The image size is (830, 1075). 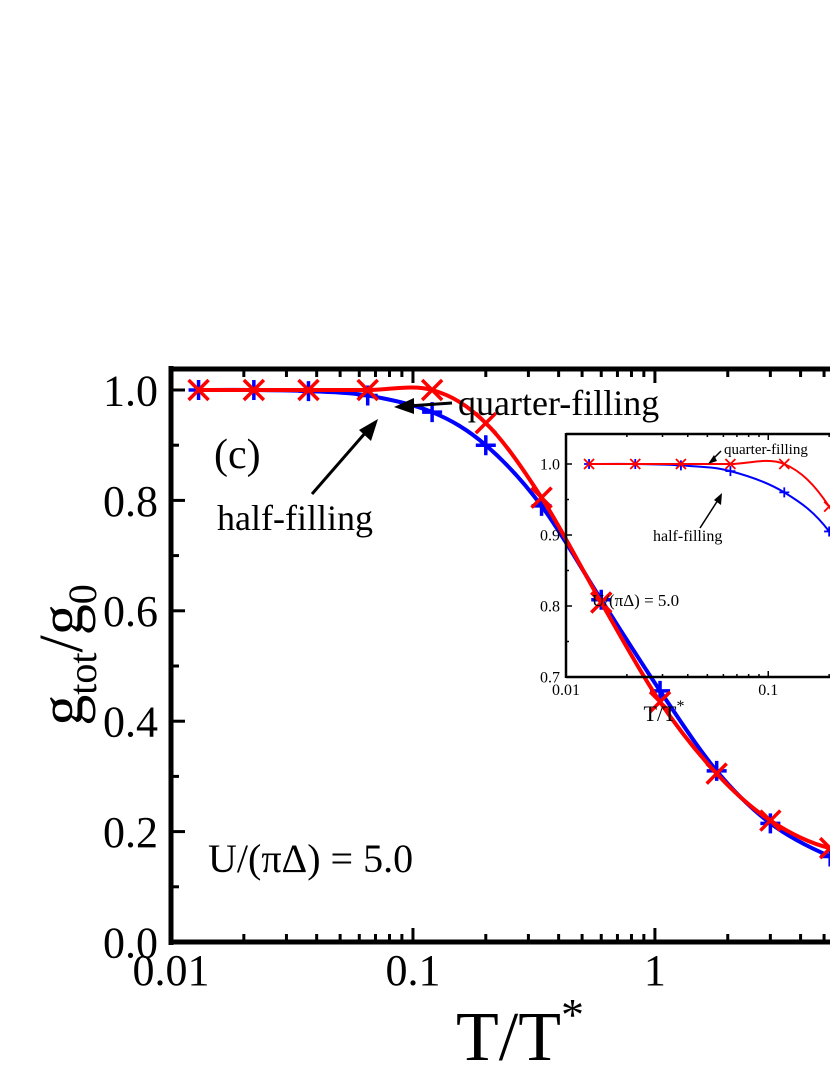 I want to click on y-tick-label: 0.7, so click(x=550, y=678).